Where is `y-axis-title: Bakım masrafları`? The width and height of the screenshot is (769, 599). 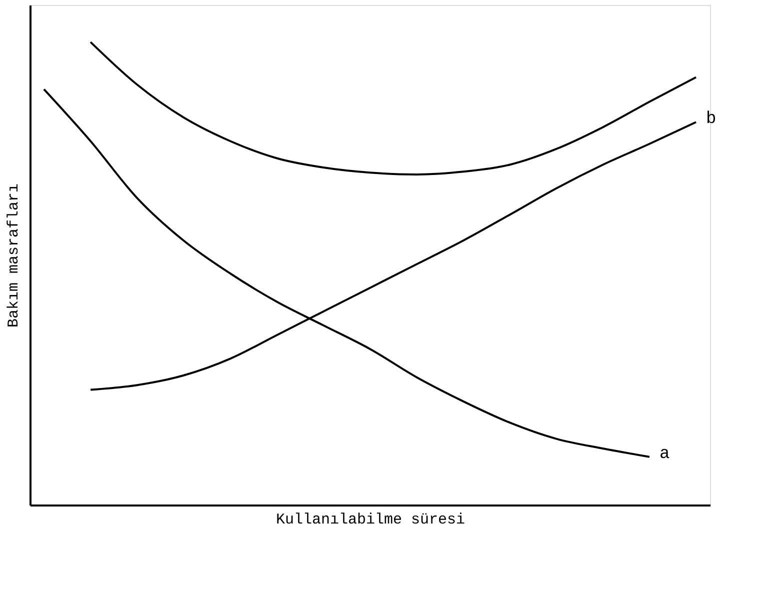 y-axis-title: Bakım masrafları is located at coordinates (14, 255).